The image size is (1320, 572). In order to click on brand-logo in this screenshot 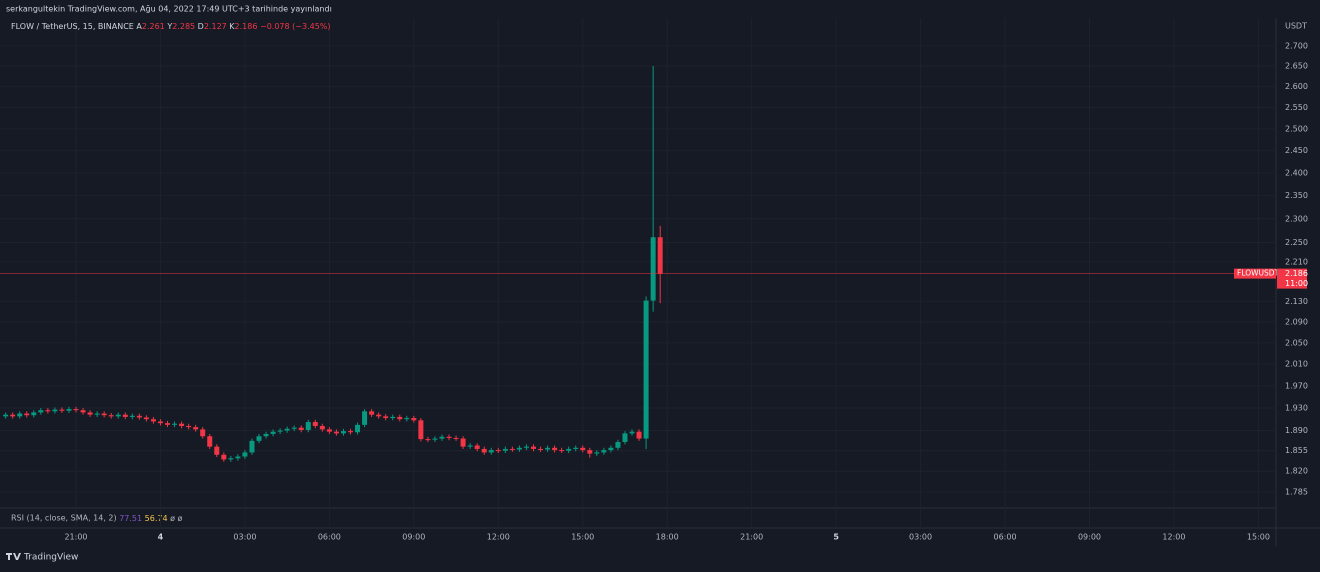, I will do `click(13, 556)`.